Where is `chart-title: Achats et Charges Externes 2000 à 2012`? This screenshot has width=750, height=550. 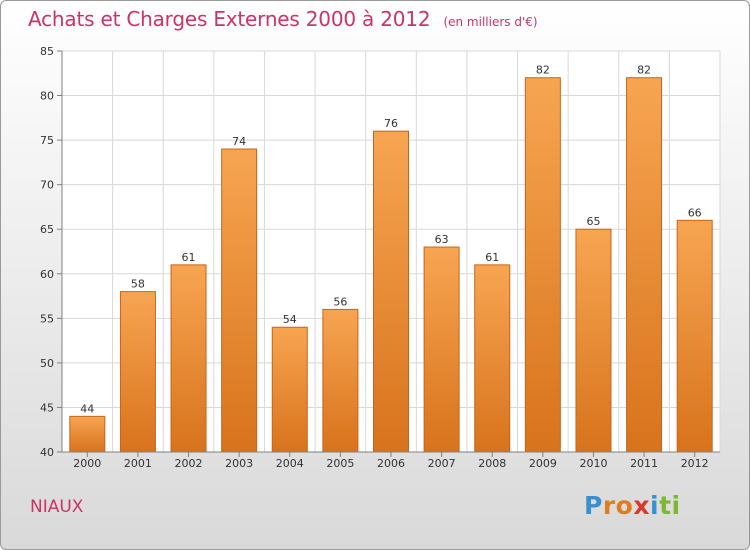
chart-title: Achats et Charges Externes 2000 à 2012 is located at coordinates (229, 19).